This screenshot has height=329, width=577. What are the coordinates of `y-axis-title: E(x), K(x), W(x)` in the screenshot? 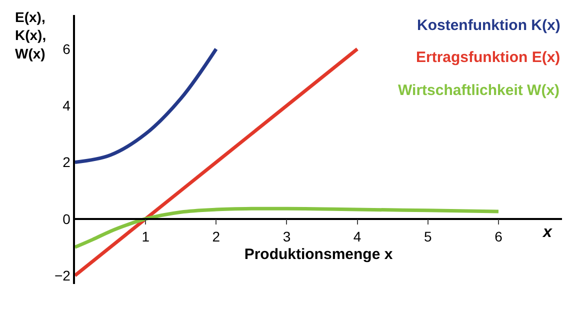 It's located at (30, 35).